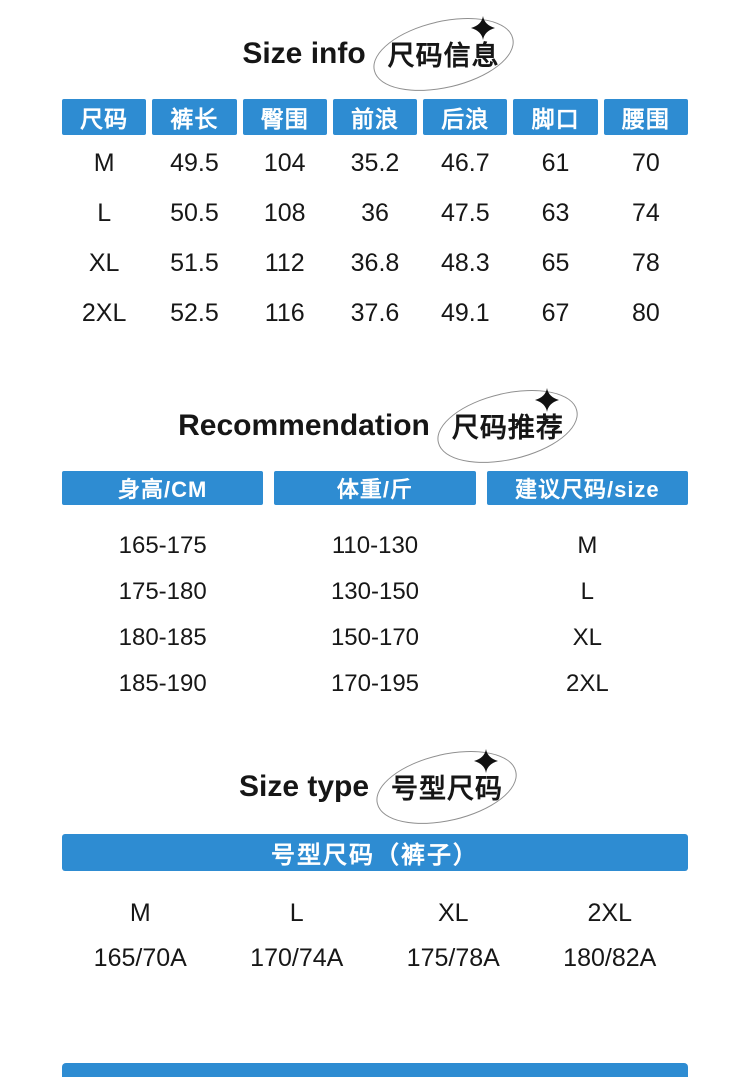 The width and height of the screenshot is (750, 1077). I want to click on cutoff-next-section-bar, so click(375, 1070).